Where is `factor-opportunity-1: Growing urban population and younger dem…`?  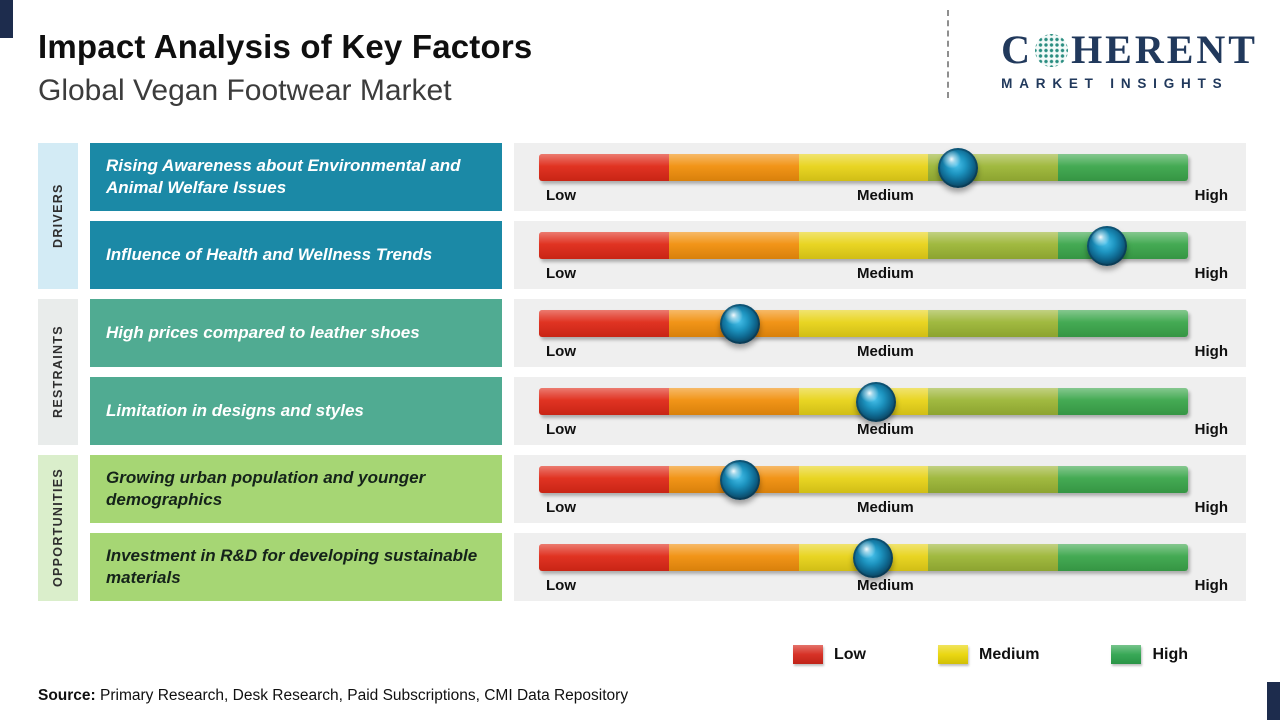
factor-opportunity-1: Growing urban population and younger dem… is located at coordinates (296, 489).